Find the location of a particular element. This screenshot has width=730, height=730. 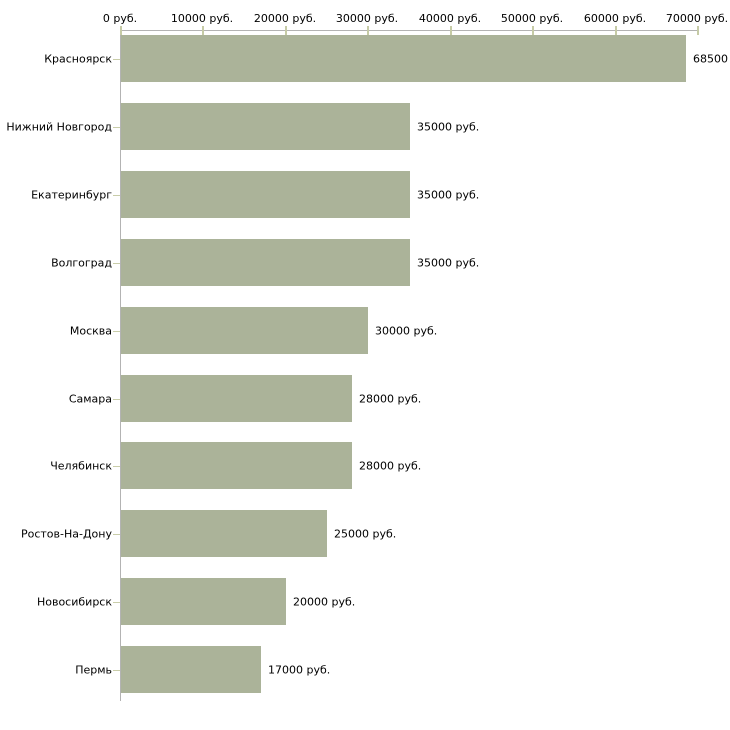

category-label: Нижний Новгород is located at coordinates (59, 127).